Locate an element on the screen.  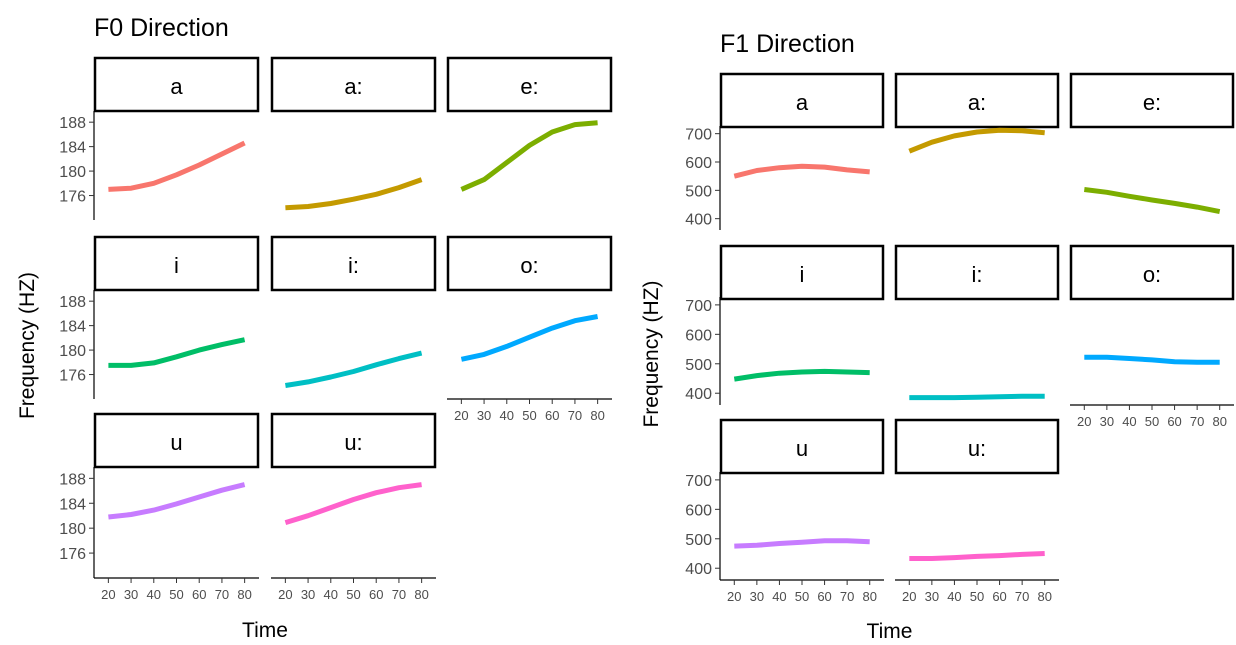
facet-panel-a: a 176 180 184 188 is located at coordinates (159, 138).